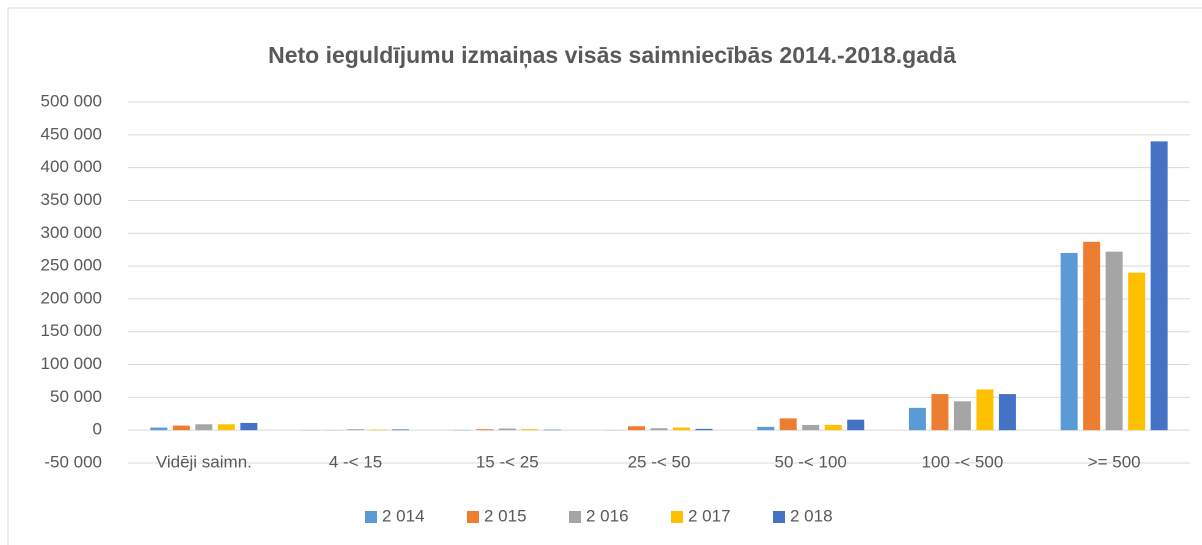 The width and height of the screenshot is (1202, 545). What do you see at coordinates (505, 515) in the screenshot?
I see `legend-label: 2 015` at bounding box center [505, 515].